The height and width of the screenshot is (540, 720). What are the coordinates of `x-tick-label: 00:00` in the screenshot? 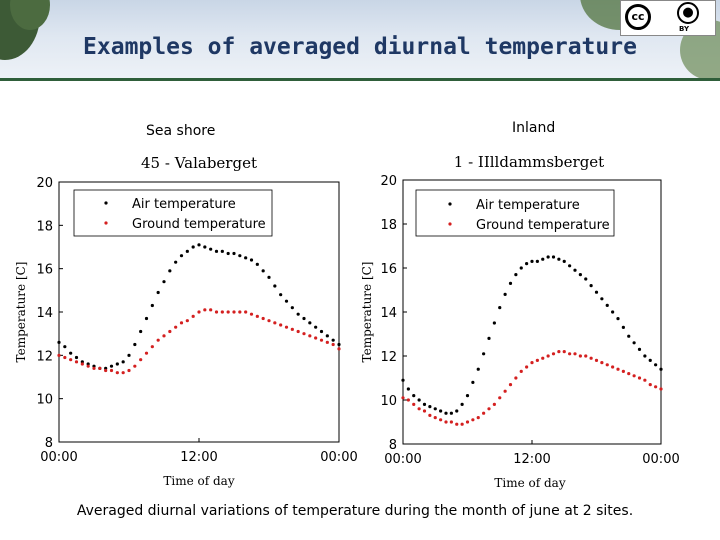 It's located at (338, 457).